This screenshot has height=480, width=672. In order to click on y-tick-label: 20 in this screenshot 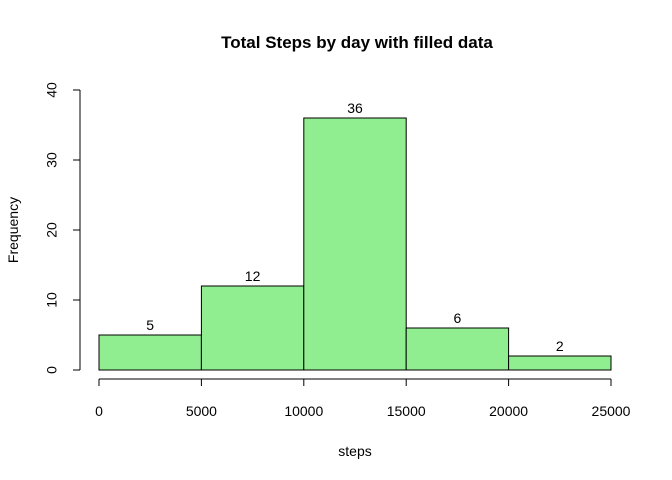, I will do `click(52, 230)`.